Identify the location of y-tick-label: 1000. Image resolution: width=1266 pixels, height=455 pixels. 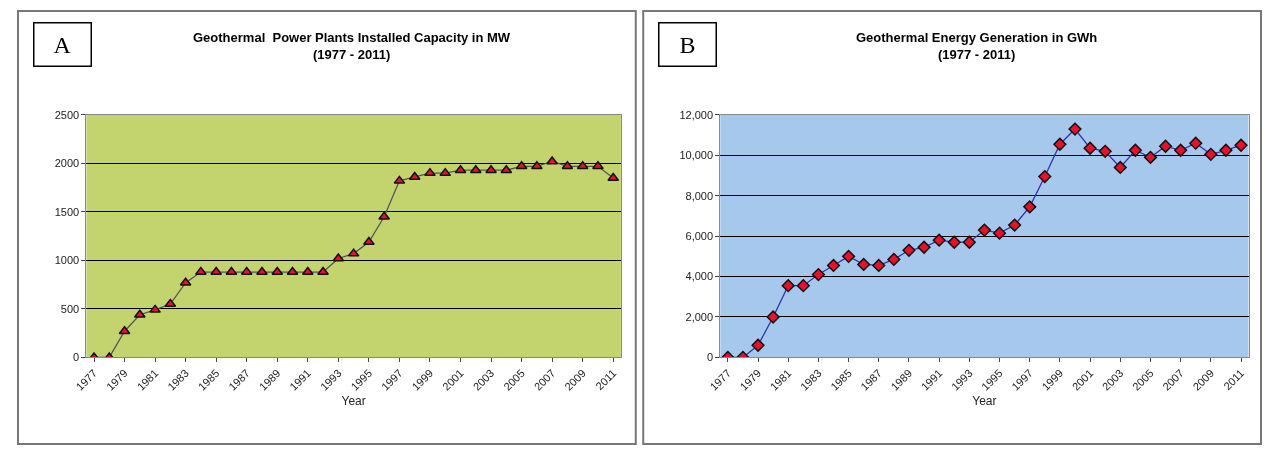
(67, 260).